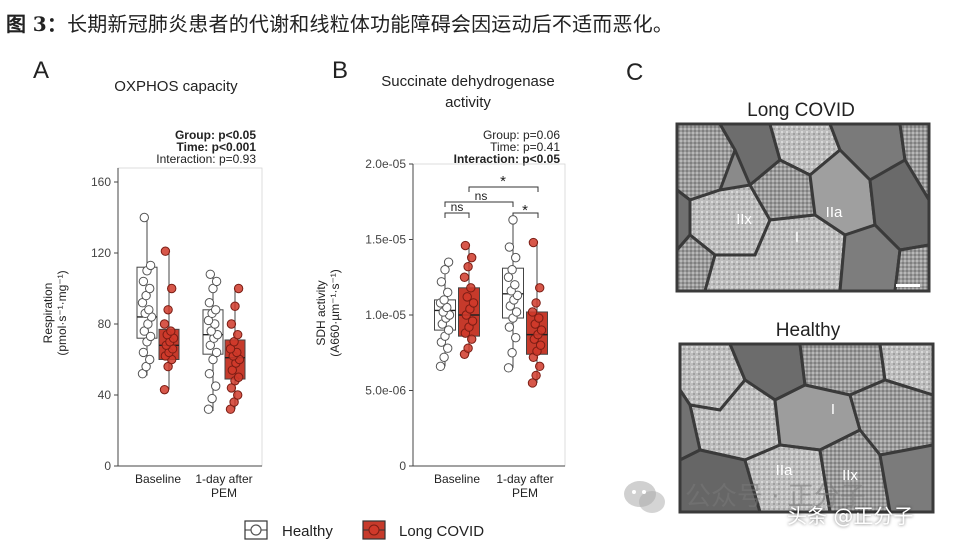 Image resolution: width=957 pixels, height=548 pixels. I want to click on panel-a-xcat-pem: PEM, so click(224, 493).